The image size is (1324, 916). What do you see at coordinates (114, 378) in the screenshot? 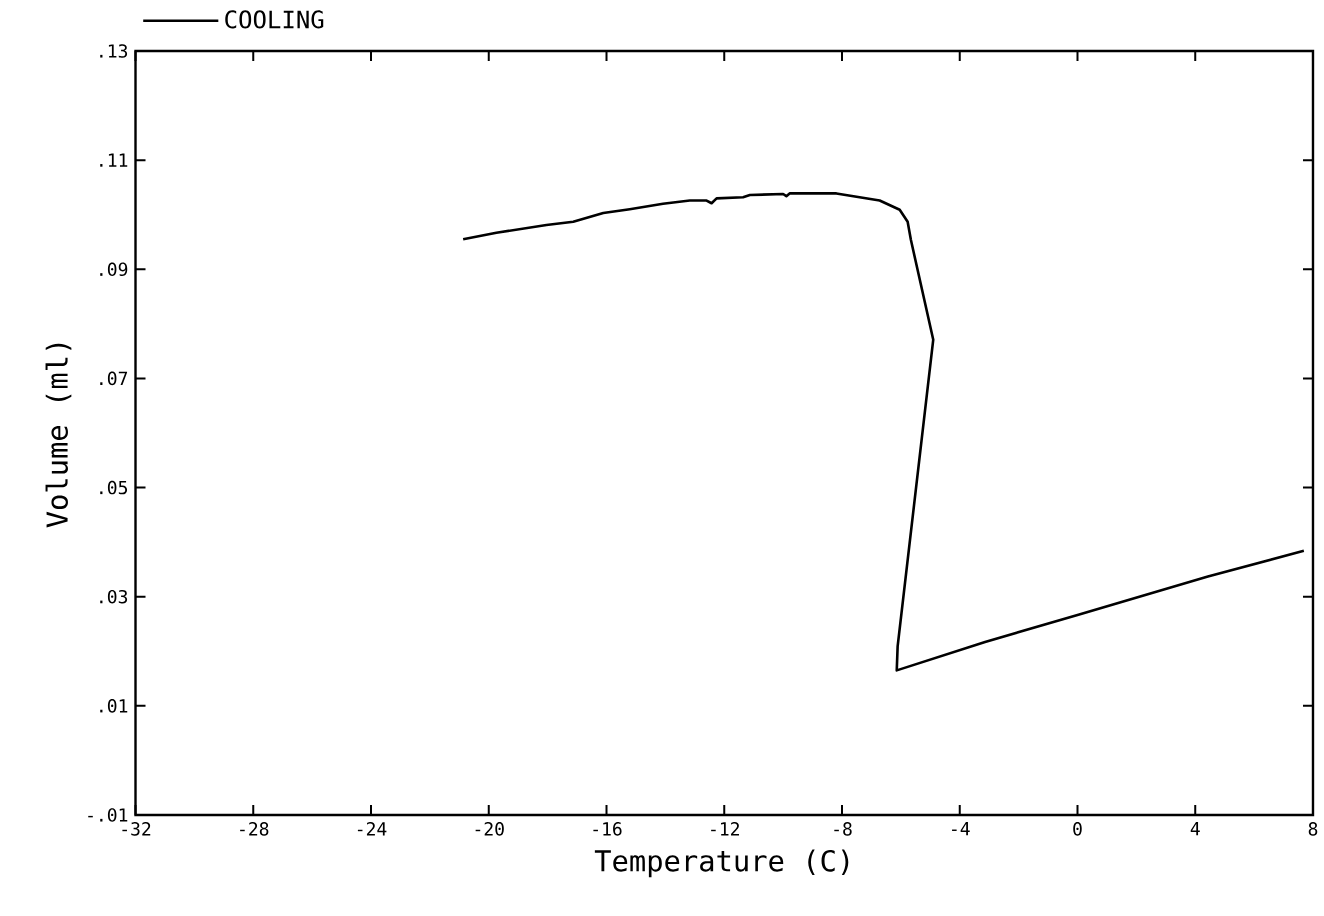
I see `y-tick-label: .07` at bounding box center [114, 378].